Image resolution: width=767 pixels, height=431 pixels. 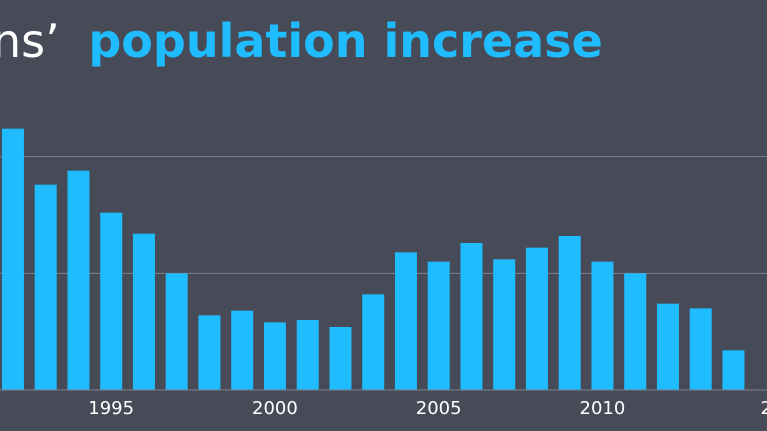 What do you see at coordinates (340, 358) in the screenshot?
I see `bar-2002` at bounding box center [340, 358].